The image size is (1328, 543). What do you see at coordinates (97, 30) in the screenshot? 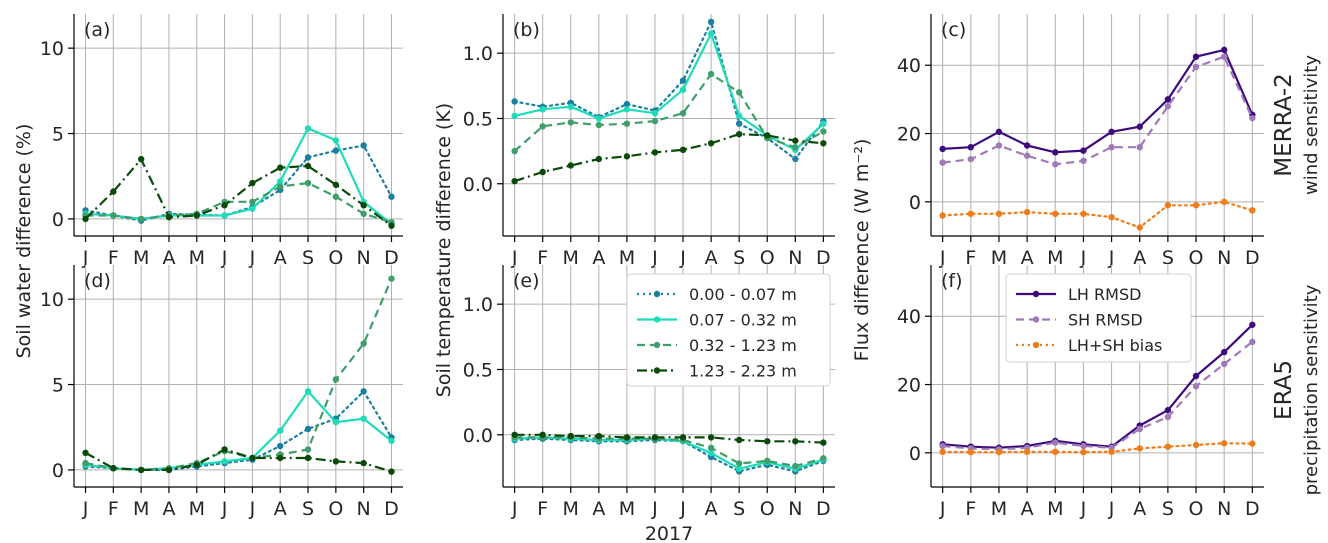
I see `panel-label: (a)` at bounding box center [97, 30].